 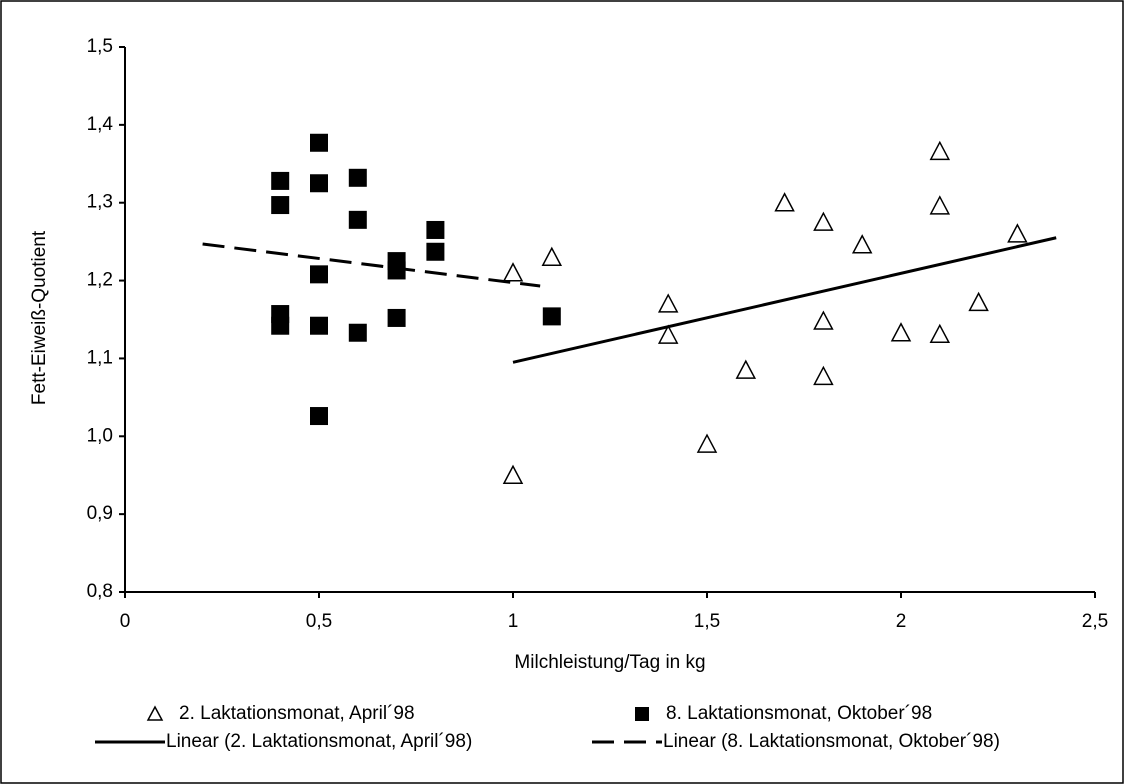 What do you see at coordinates (799, 713) in the screenshot?
I see `legend-label: 8. Laktationsmonat, Oktober´98` at bounding box center [799, 713].